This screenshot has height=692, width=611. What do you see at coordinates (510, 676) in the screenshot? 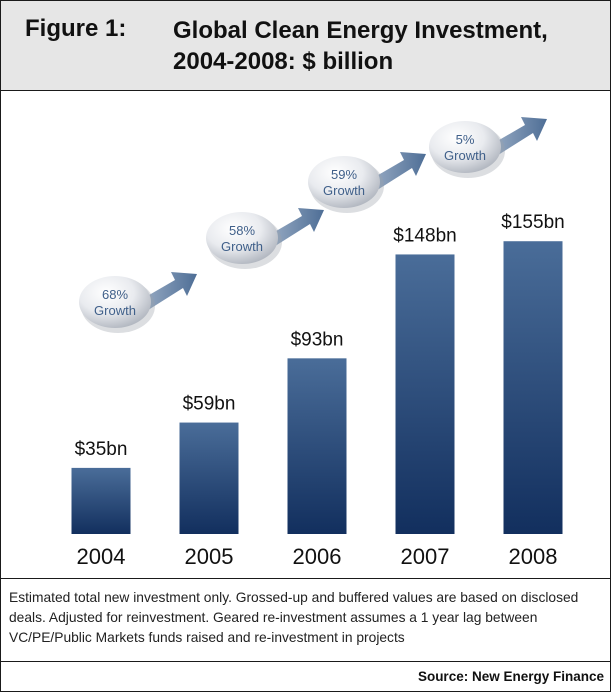
I see `source-note: Source: New Energy Finance` at bounding box center [510, 676].